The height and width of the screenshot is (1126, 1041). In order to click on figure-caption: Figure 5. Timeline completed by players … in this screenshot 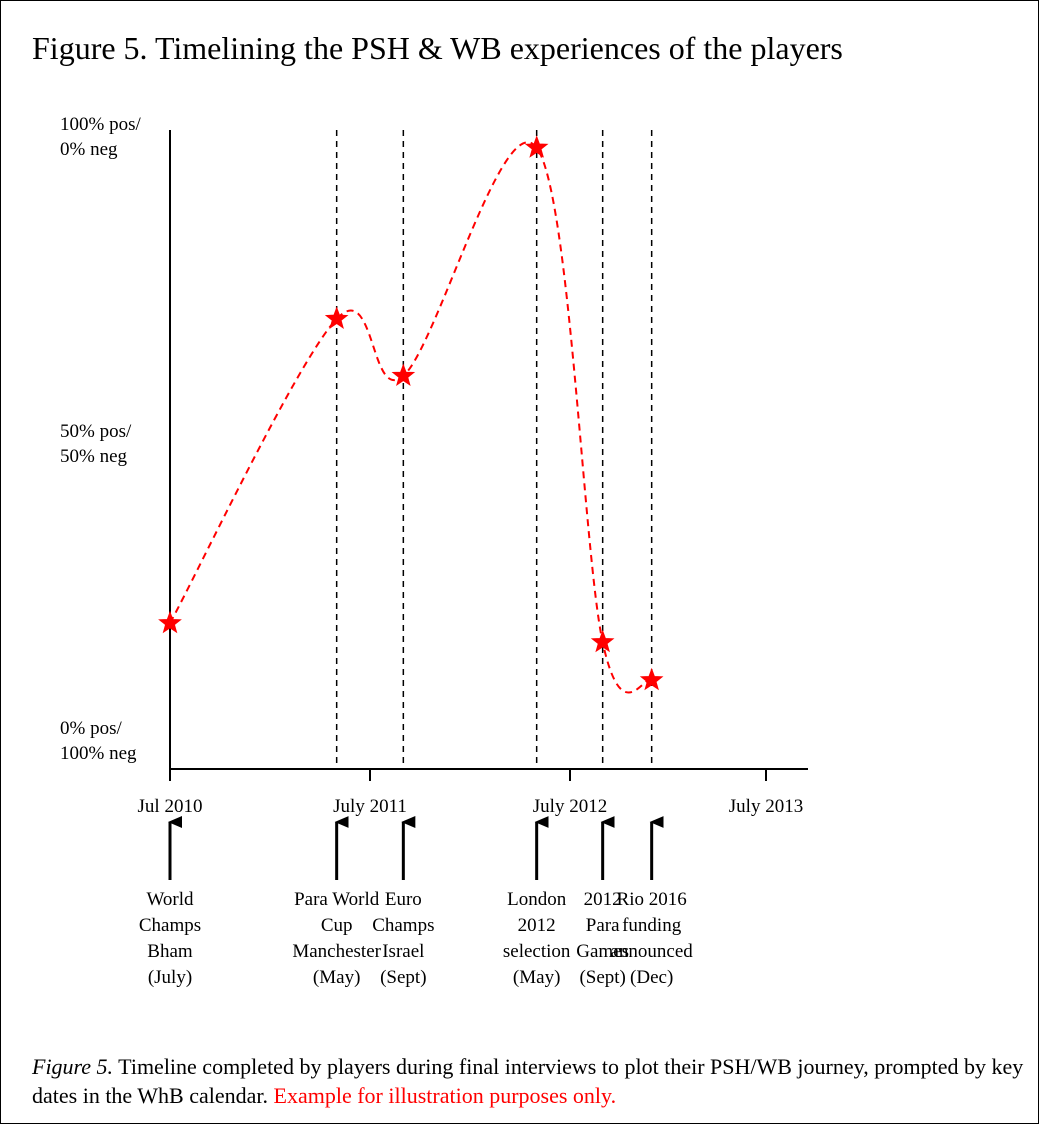, I will do `click(532, 1081)`.